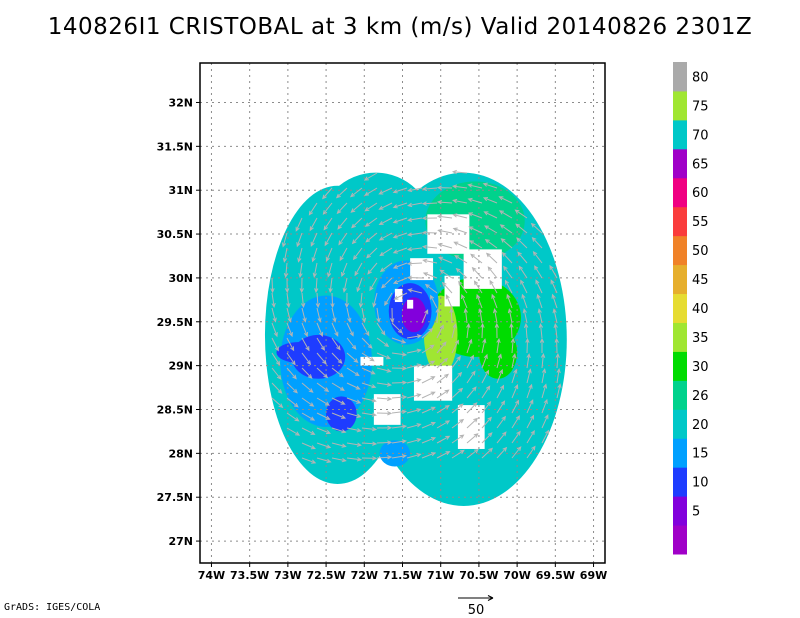 The height and width of the screenshot is (618, 800). I want to click on color-bar-label-6: 30, so click(700, 367).